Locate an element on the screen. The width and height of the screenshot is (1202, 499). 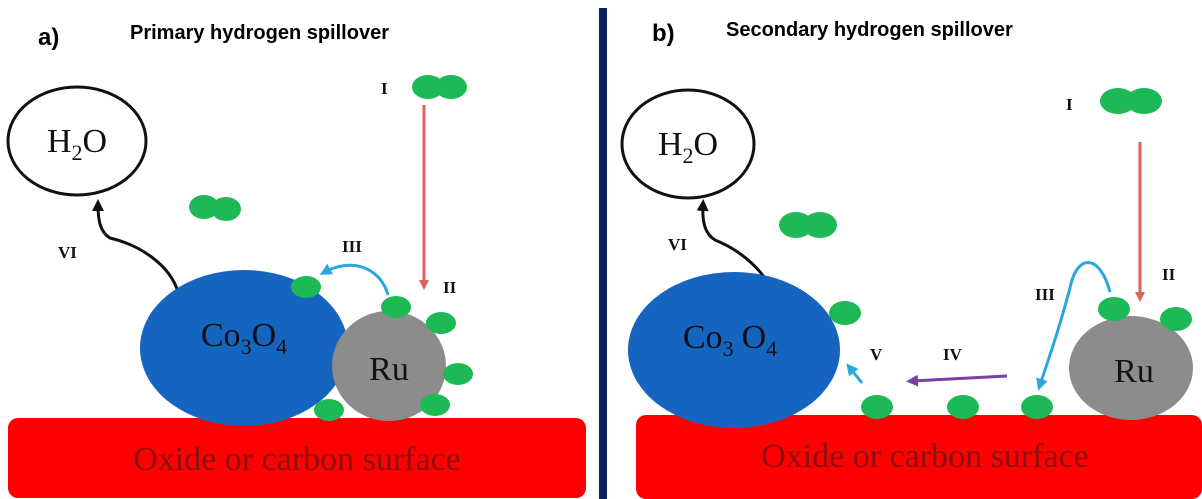
ru-particle-a is located at coordinates (389, 366).